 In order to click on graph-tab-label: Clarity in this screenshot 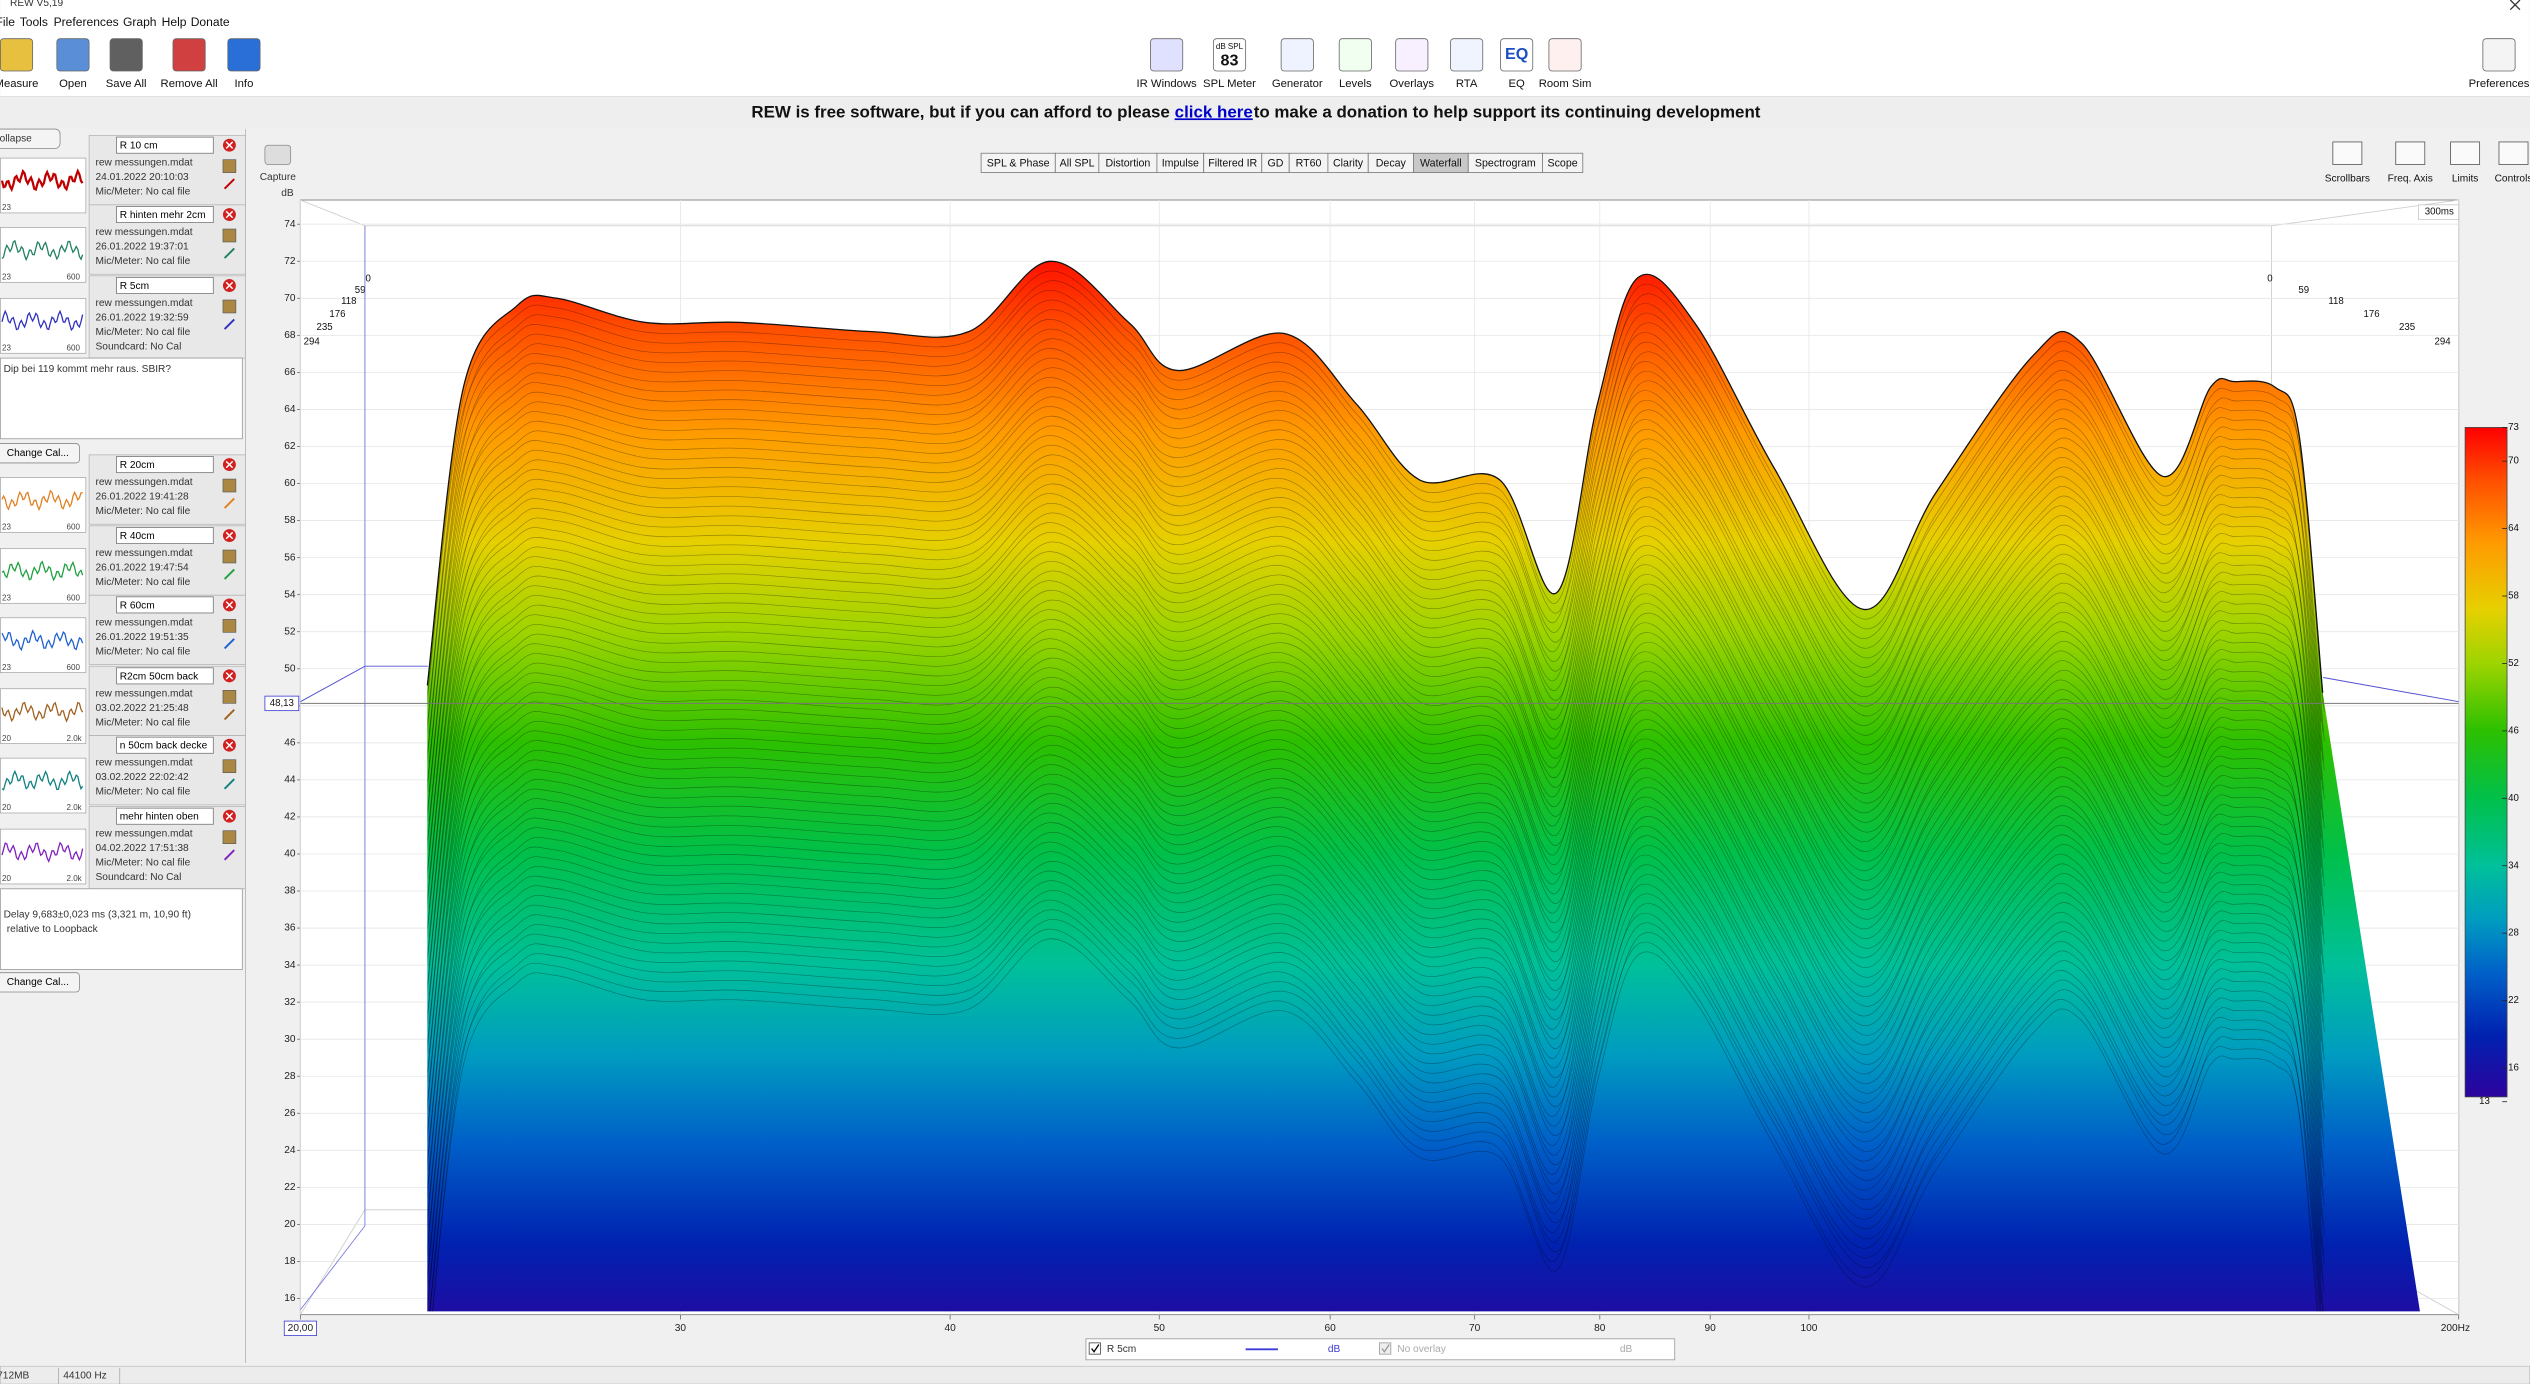, I will do `click(1348, 164)`.